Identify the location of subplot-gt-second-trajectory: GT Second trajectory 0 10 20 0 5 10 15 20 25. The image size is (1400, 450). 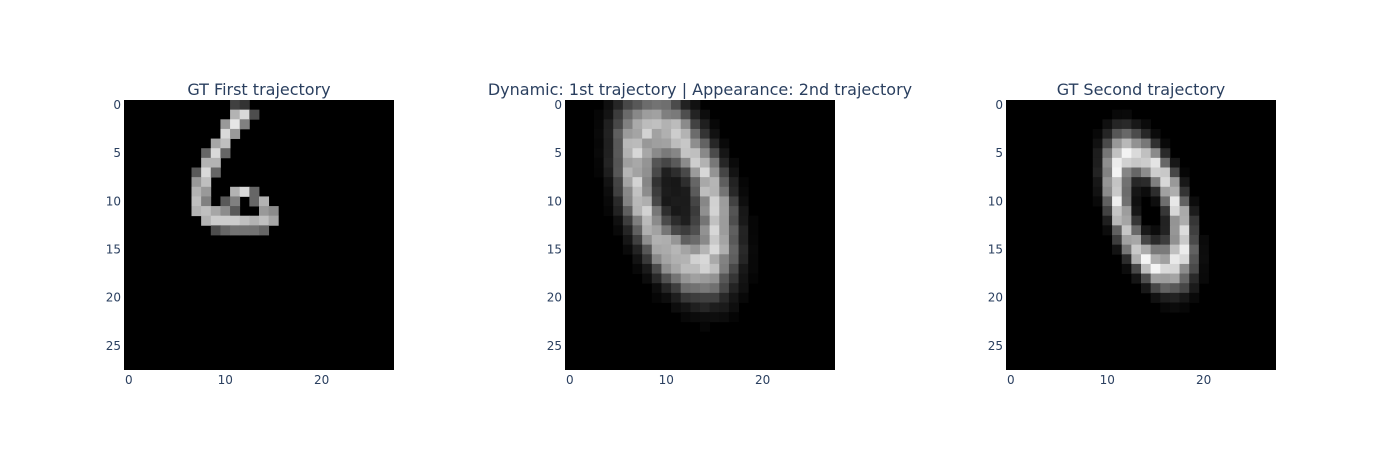
(1132, 233).